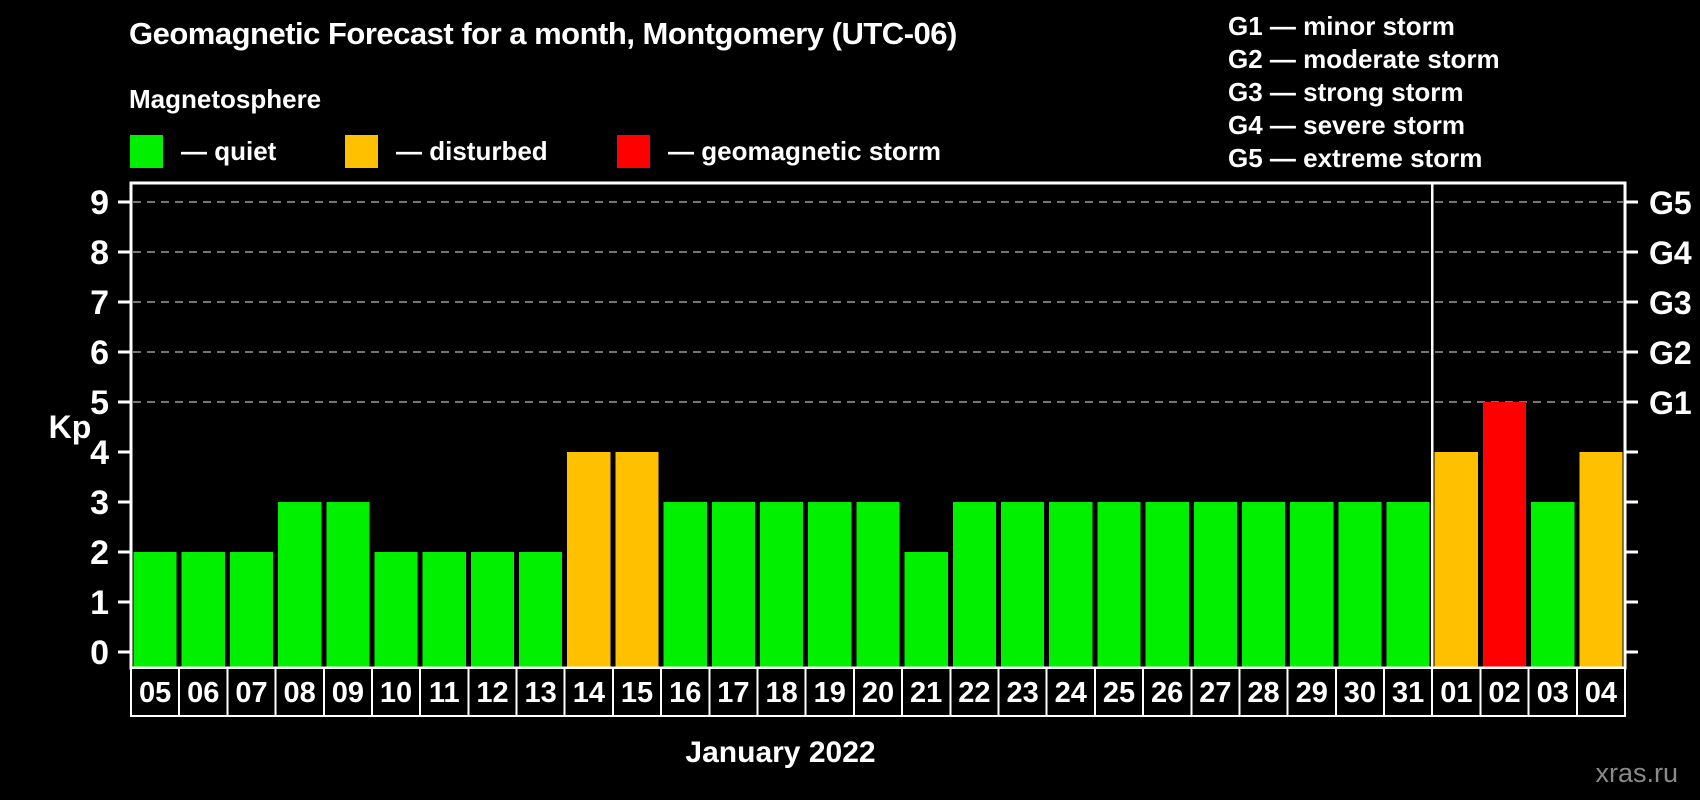 The height and width of the screenshot is (800, 1700). What do you see at coordinates (633, 151) in the screenshot?
I see `storm-swatch` at bounding box center [633, 151].